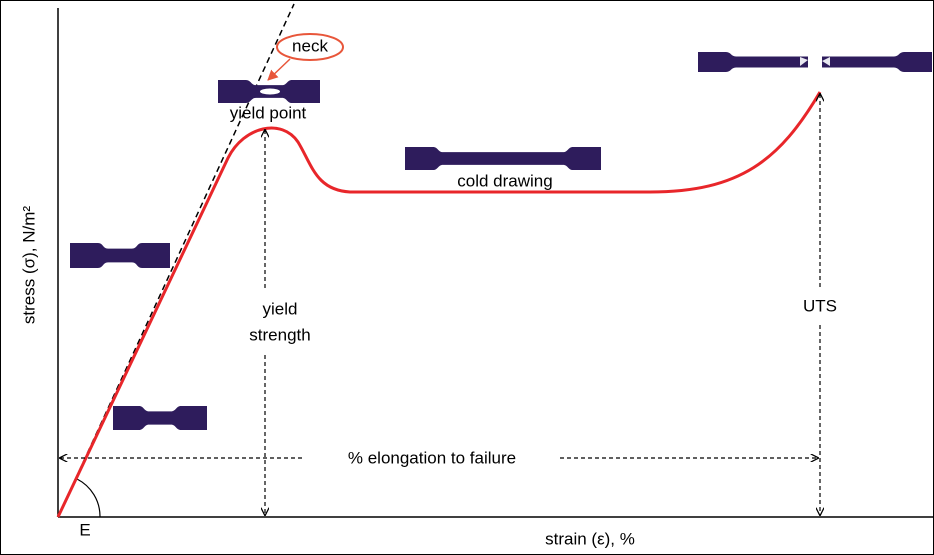 The width and height of the screenshot is (934, 555). I want to click on modulus-arc, so click(88, 498).